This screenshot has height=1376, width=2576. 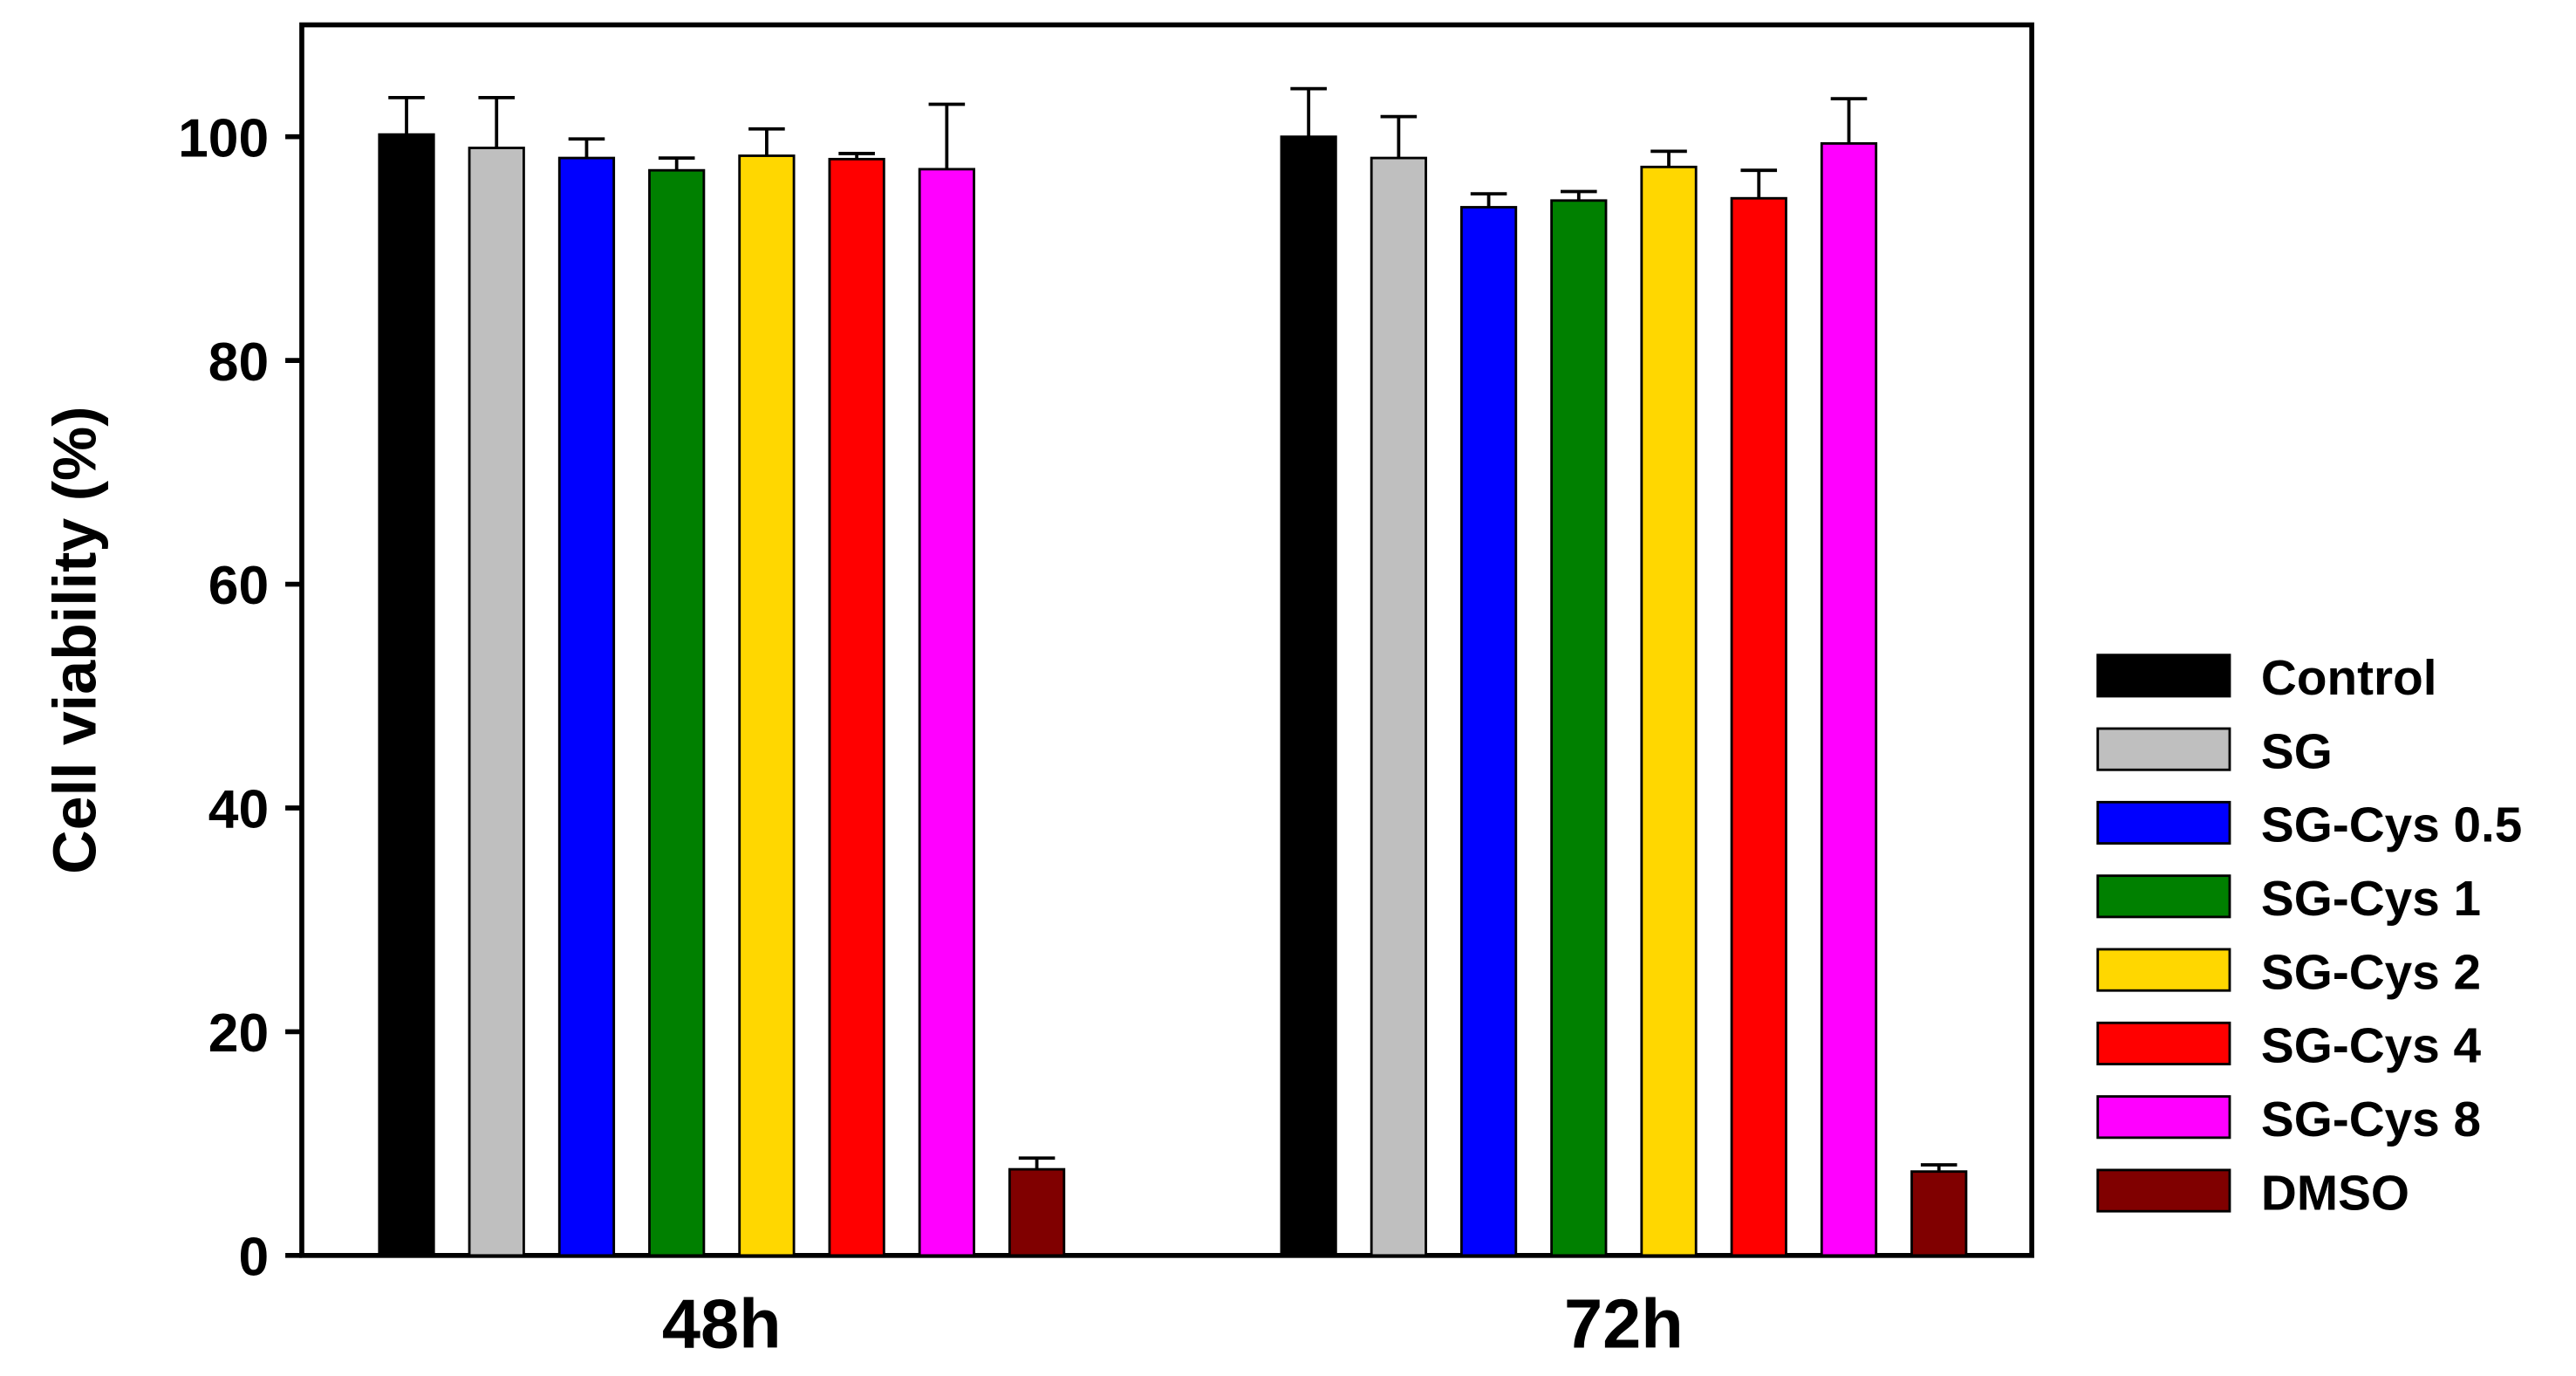 I want to click on x-tick-label: 72h, so click(x=1624, y=1324).